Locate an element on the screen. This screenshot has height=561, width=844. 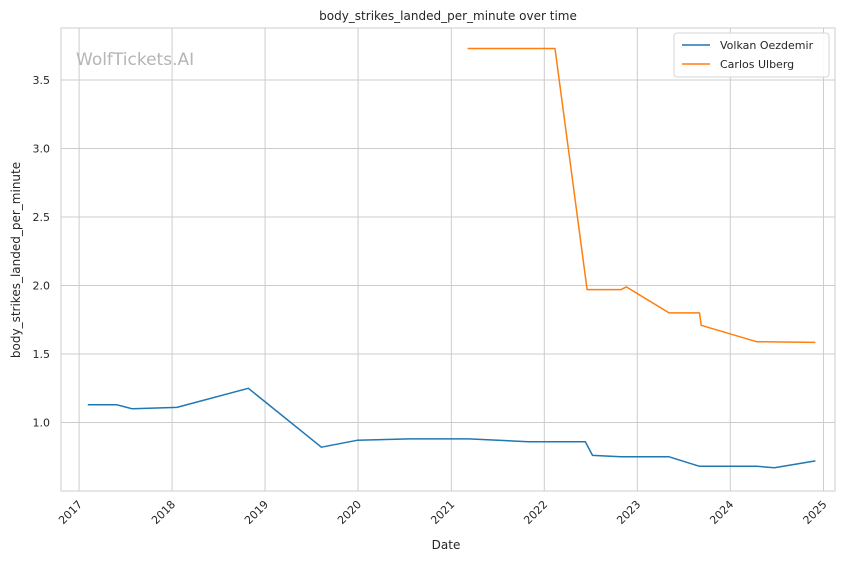
x-tick-label: 2017 is located at coordinates (70, 512).